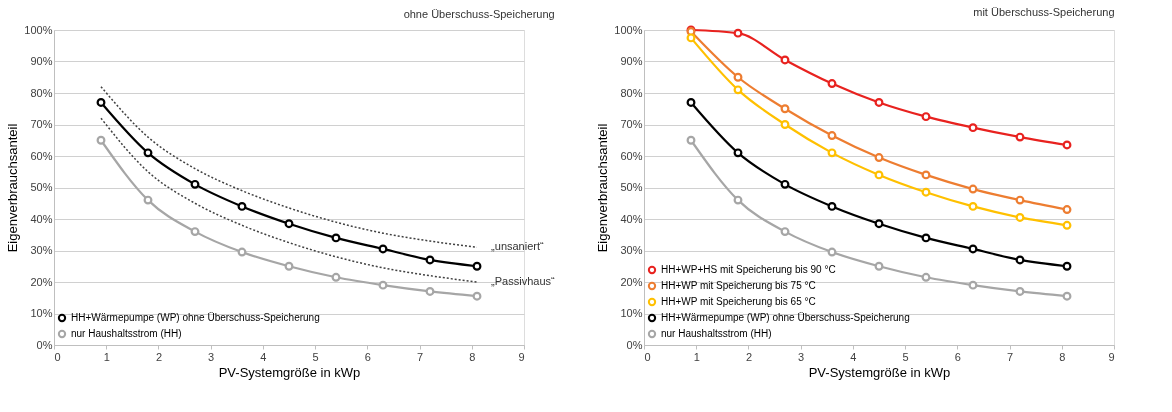  What do you see at coordinates (738, 285) in the screenshot?
I see `legend-label: HH+WP mit Speicherung bis 75 °C` at bounding box center [738, 285].